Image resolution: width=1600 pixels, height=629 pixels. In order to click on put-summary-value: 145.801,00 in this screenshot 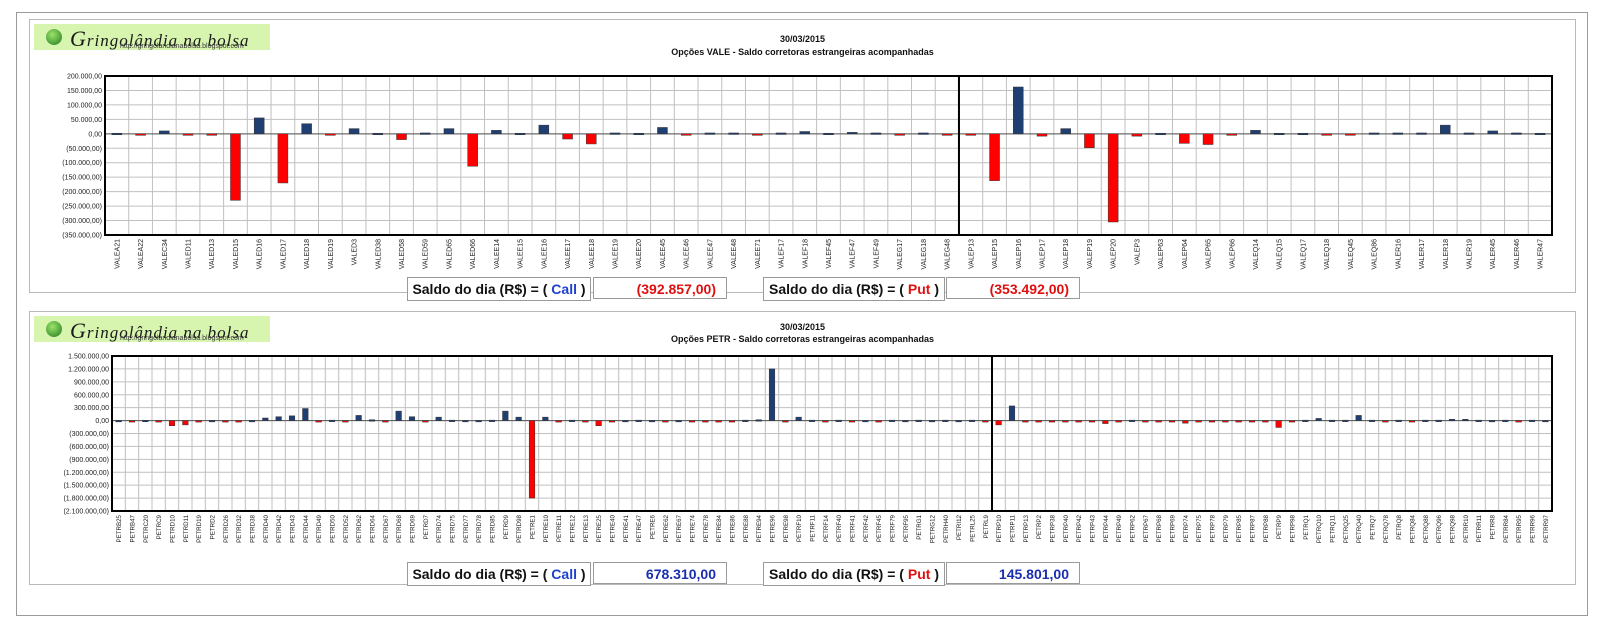, I will do `click(1013, 573)`.